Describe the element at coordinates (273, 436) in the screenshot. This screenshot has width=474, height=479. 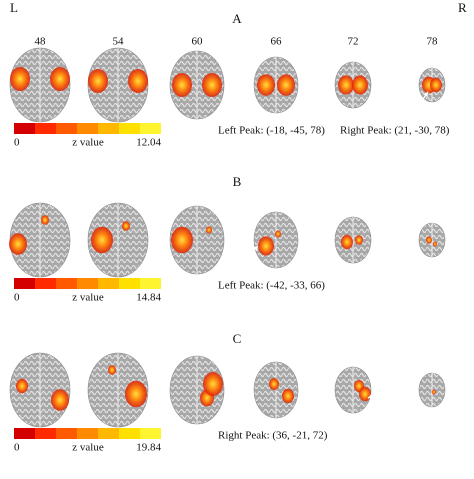
I see `peak-text: Right Peak: (36, -21, 72)` at that location.